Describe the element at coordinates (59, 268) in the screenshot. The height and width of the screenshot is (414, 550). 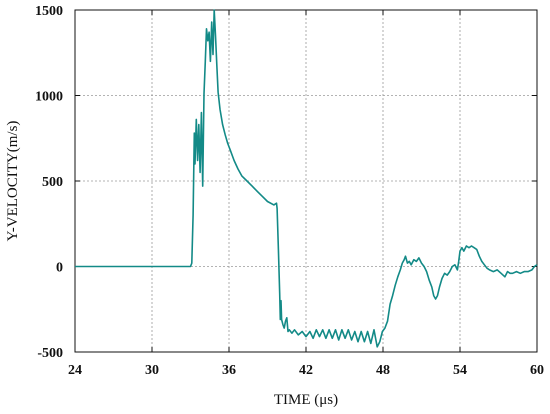
I see `y-tick-label: 0` at that location.